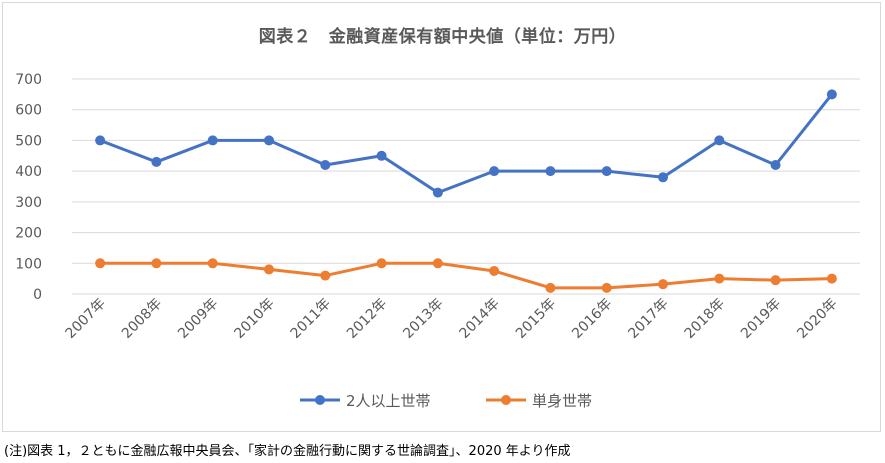 The image size is (885, 463). I want to click on y-tick-label: 700, so click(28, 80).